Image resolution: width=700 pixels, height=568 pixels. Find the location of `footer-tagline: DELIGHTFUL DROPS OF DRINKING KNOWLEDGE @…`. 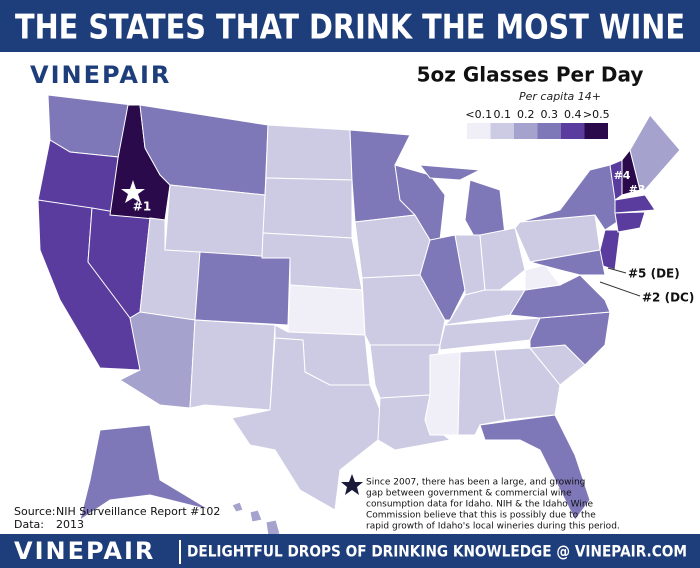

footer-tagline: DELIGHTFUL DROPS OF DRINKING KNOWLEDGE @… is located at coordinates (437, 551).